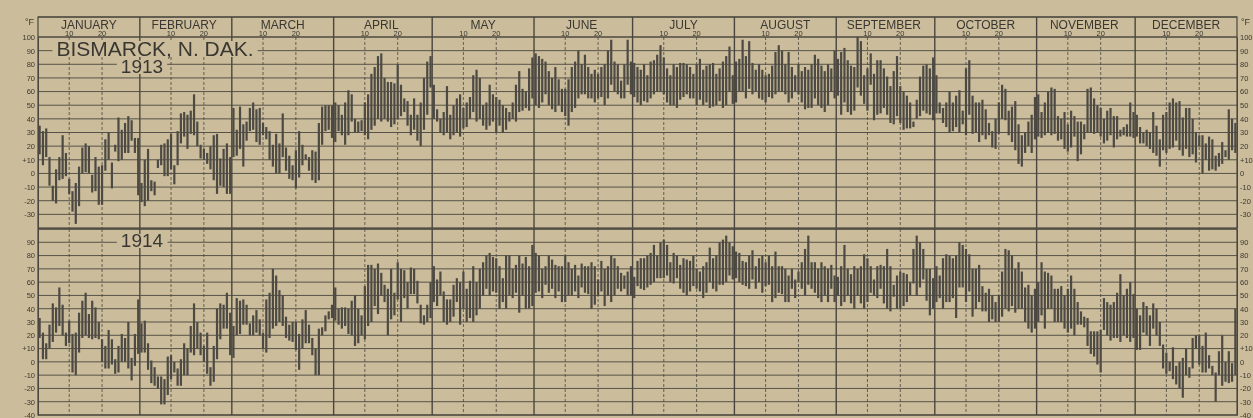 The width and height of the screenshot is (1253, 418). What do you see at coordinates (884, 25) in the screenshot?
I see `x2-tick-label: SEPTEMBER` at bounding box center [884, 25].